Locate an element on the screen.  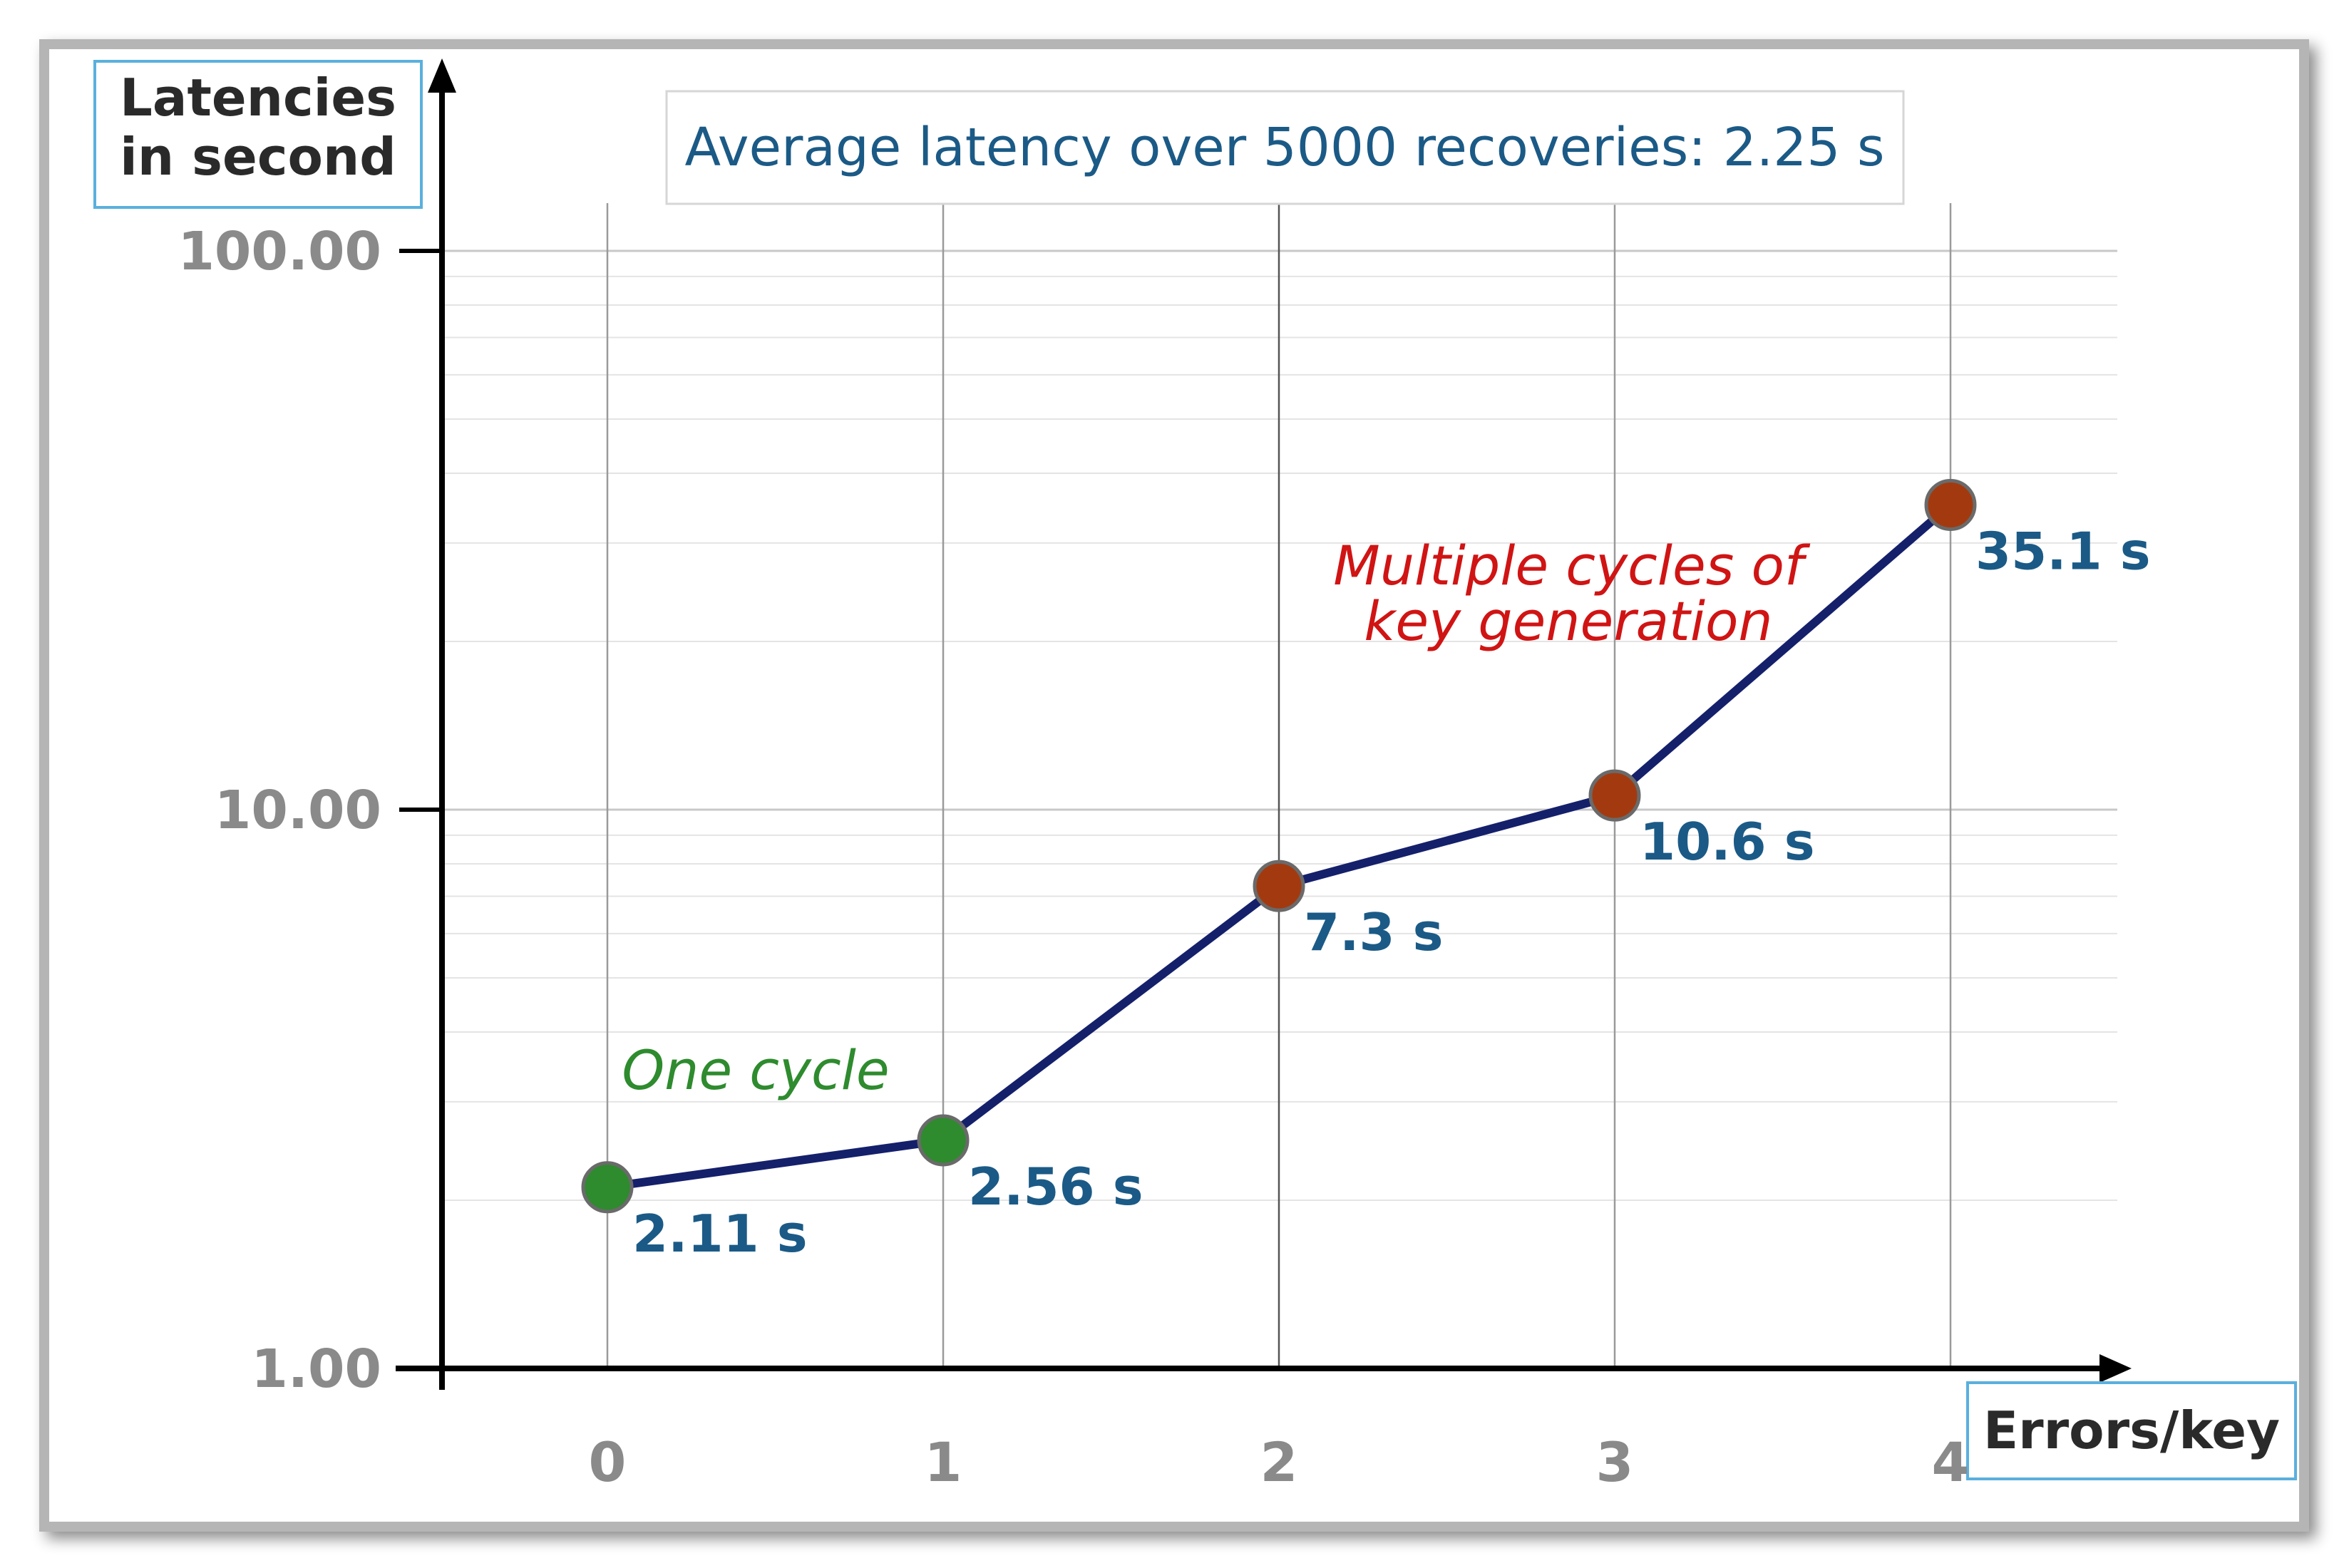
x-tick-label: 0 is located at coordinates (608, 1462).